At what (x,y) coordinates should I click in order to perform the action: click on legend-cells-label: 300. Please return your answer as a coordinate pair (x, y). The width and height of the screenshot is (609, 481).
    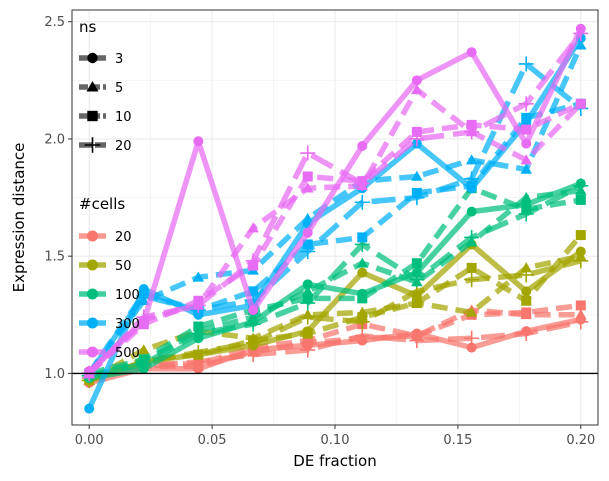
    Looking at the image, I should click on (127, 324).